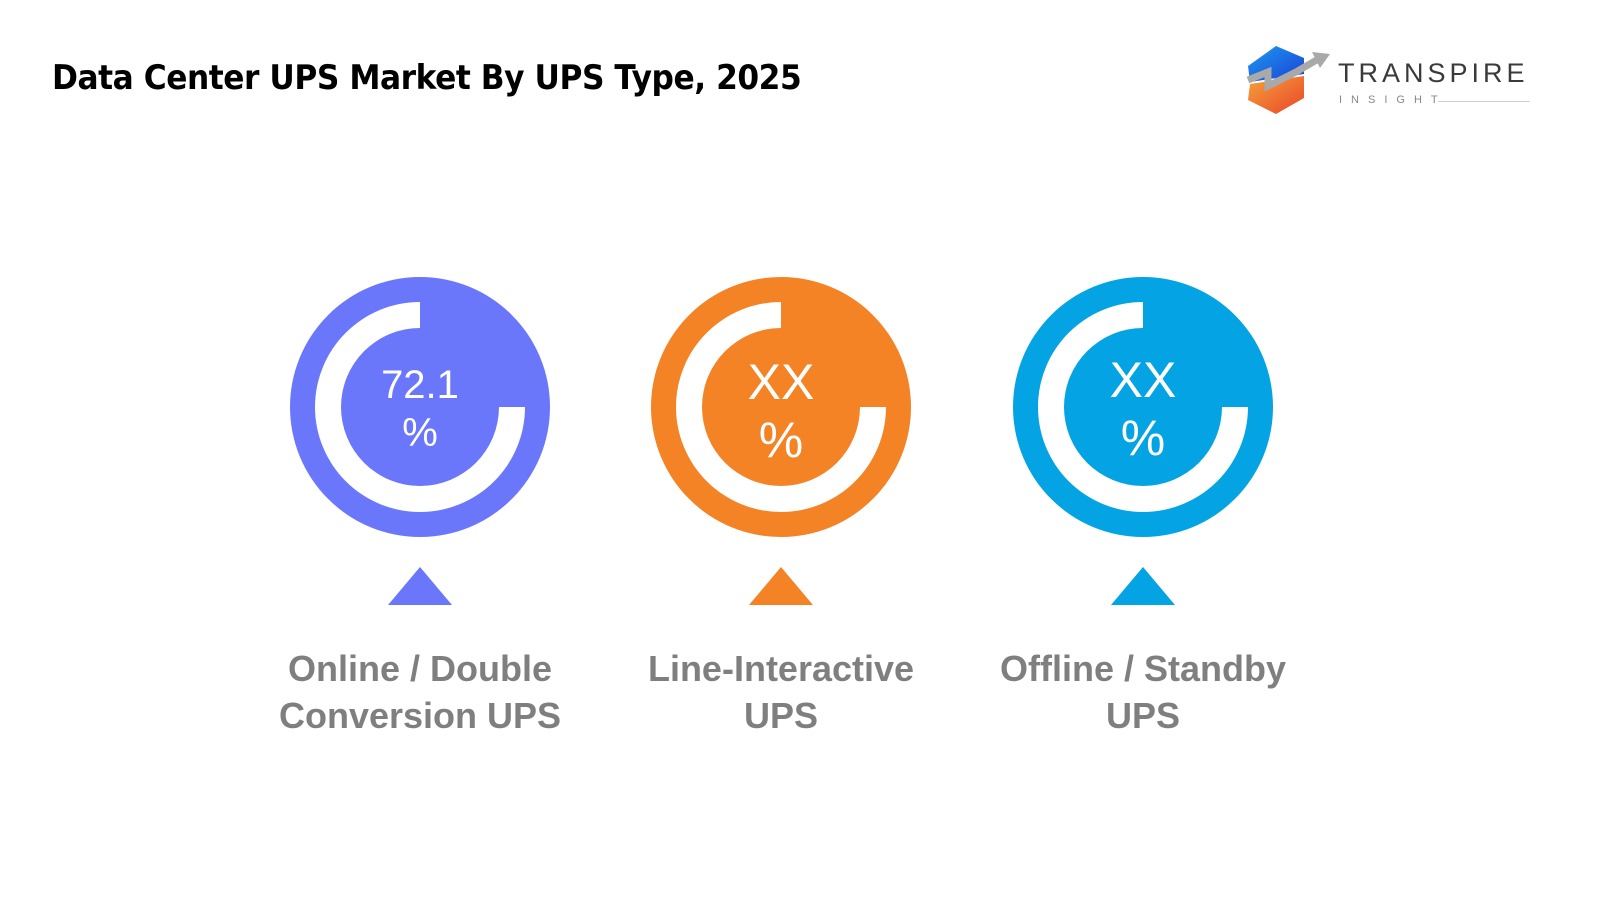  I want to click on label-line: Line-Interactive, so click(781, 668).